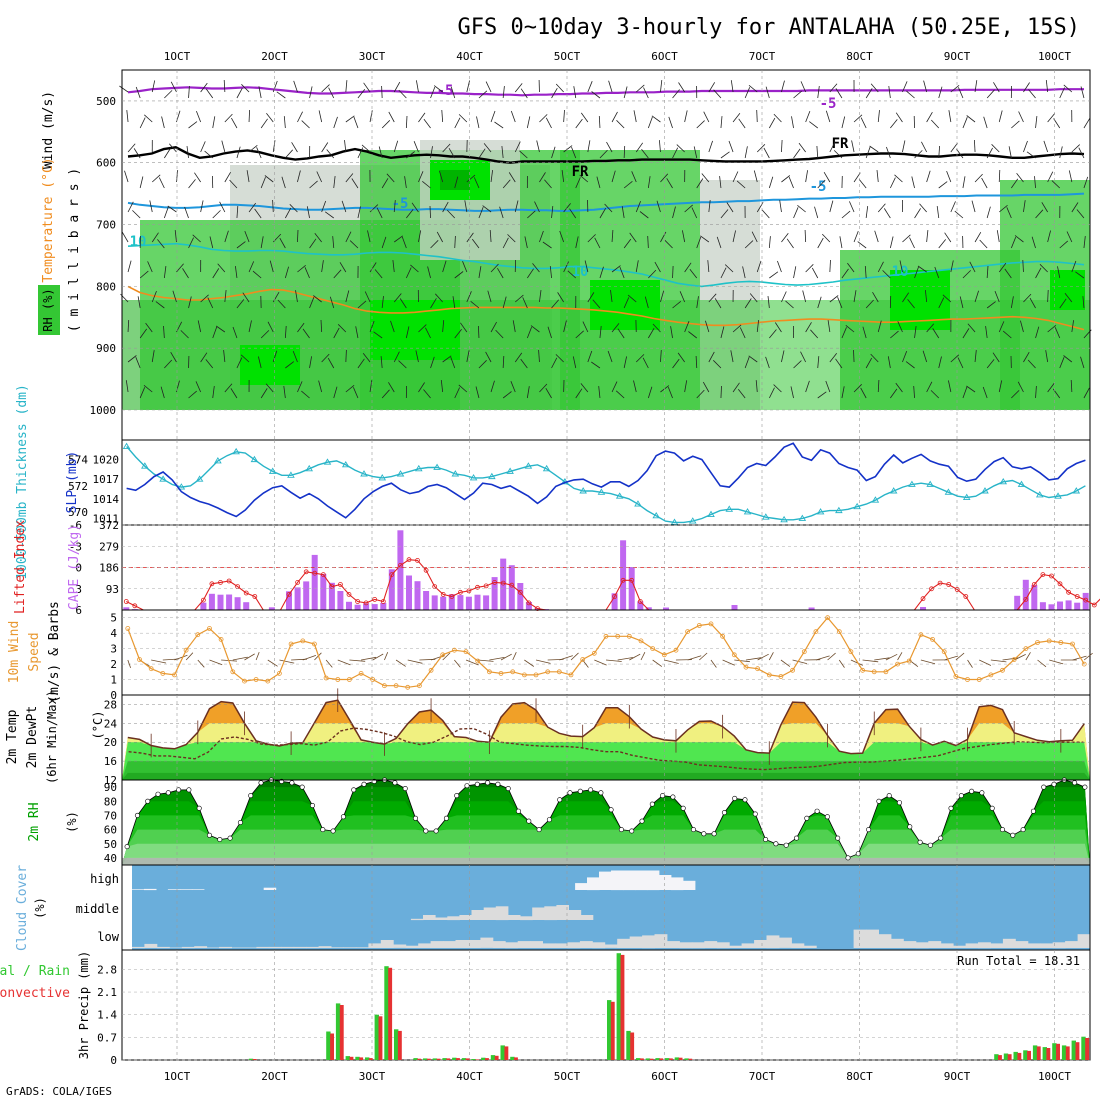  I want to click on bottom-date-label: 9OCT, so click(957, 1076).